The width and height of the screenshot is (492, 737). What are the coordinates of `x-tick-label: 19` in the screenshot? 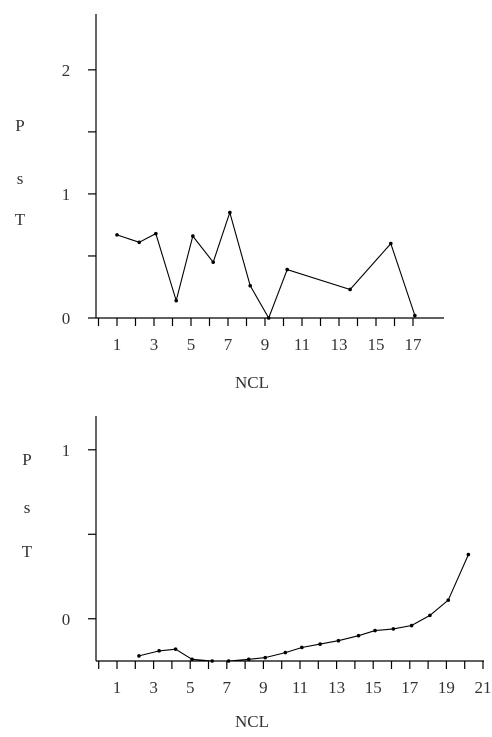 It's located at (446, 687).